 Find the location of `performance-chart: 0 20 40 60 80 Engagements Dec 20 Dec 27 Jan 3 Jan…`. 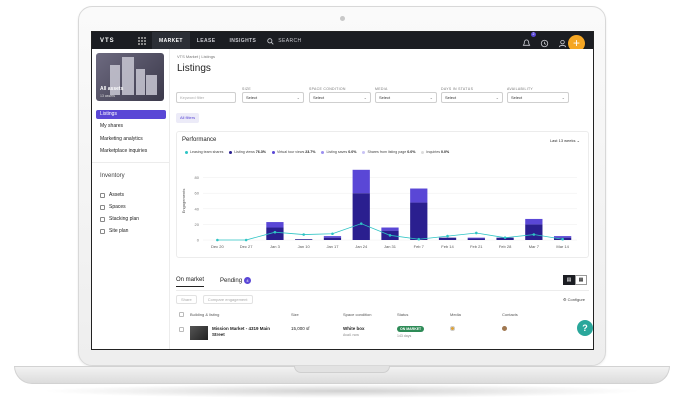

performance-chart: 0 20 40 60 80 Engagements Dec 20 Dec 27 Jan 3 Jan… is located at coordinates (379, 209).